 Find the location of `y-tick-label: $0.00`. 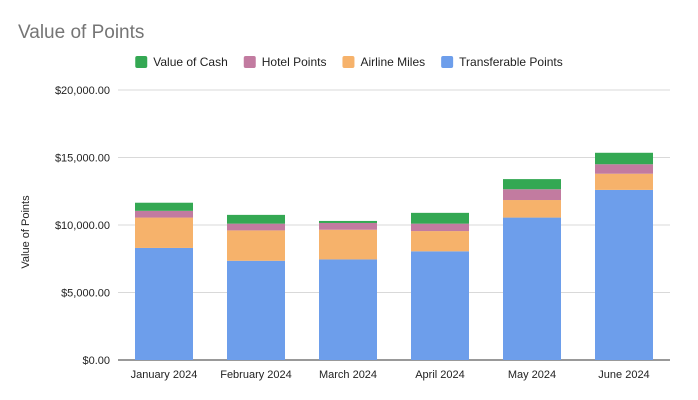

y-tick-label: $0.00 is located at coordinates (96, 361).